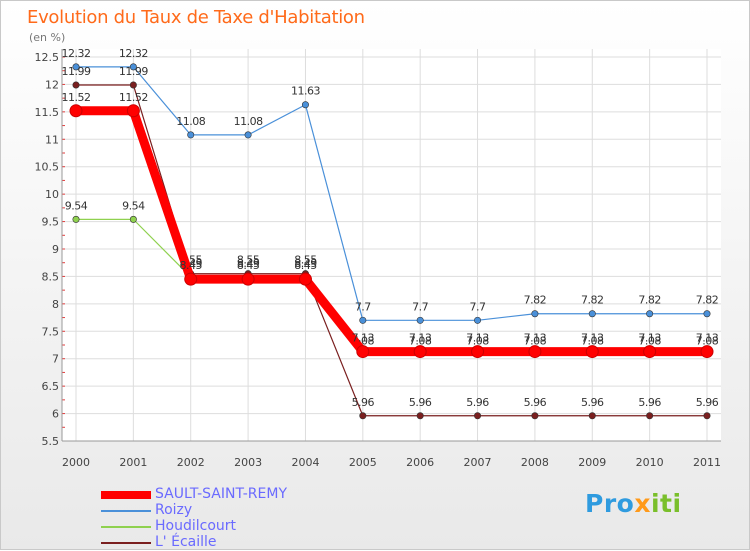 The image size is (750, 551). I want to click on x-tick-label: 2003, so click(248, 462).